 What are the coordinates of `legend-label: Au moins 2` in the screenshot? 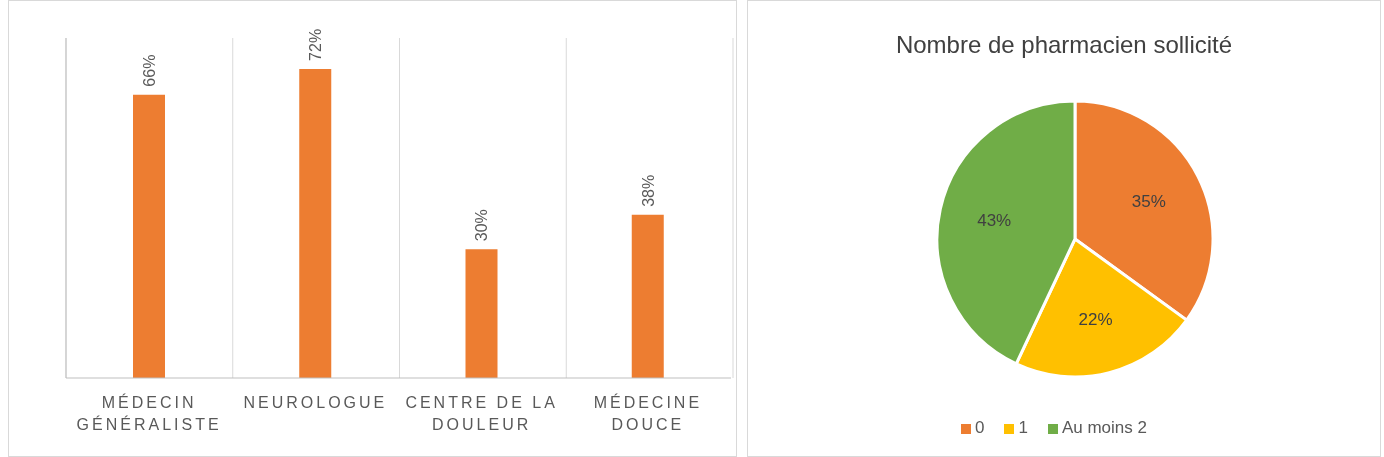 It's located at (1104, 427).